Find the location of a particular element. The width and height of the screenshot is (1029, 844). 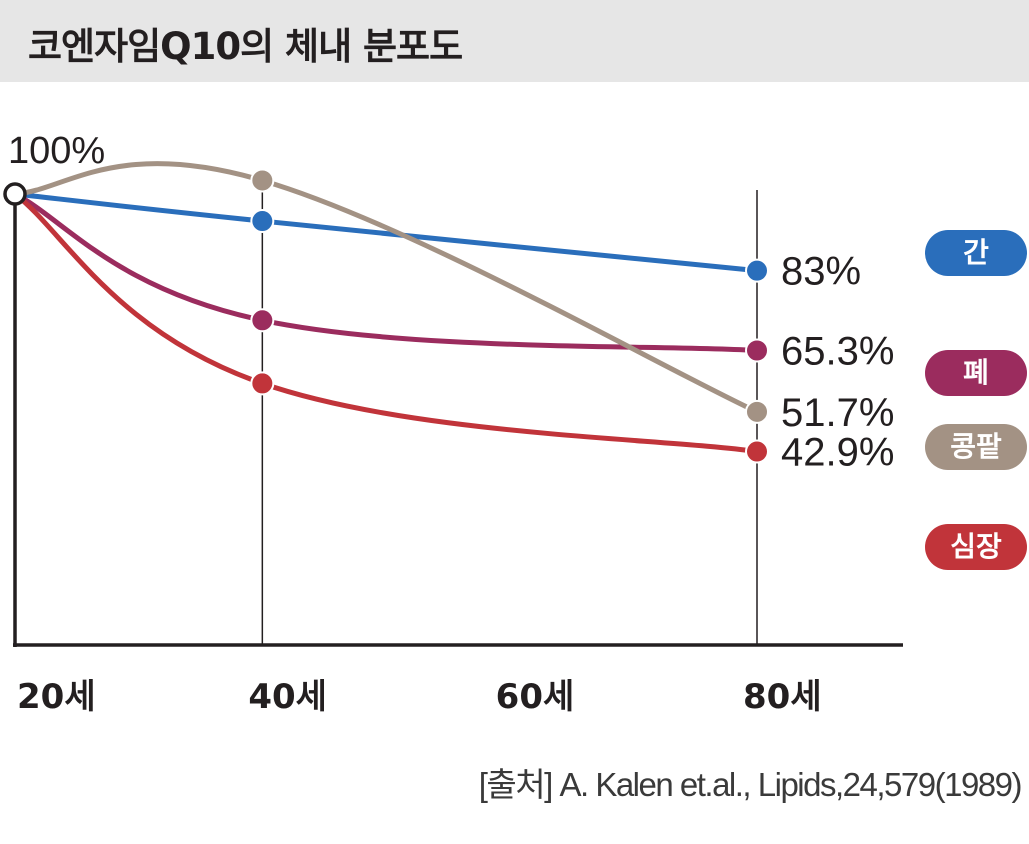

end-value-label-0: 83% is located at coordinates (821, 272).